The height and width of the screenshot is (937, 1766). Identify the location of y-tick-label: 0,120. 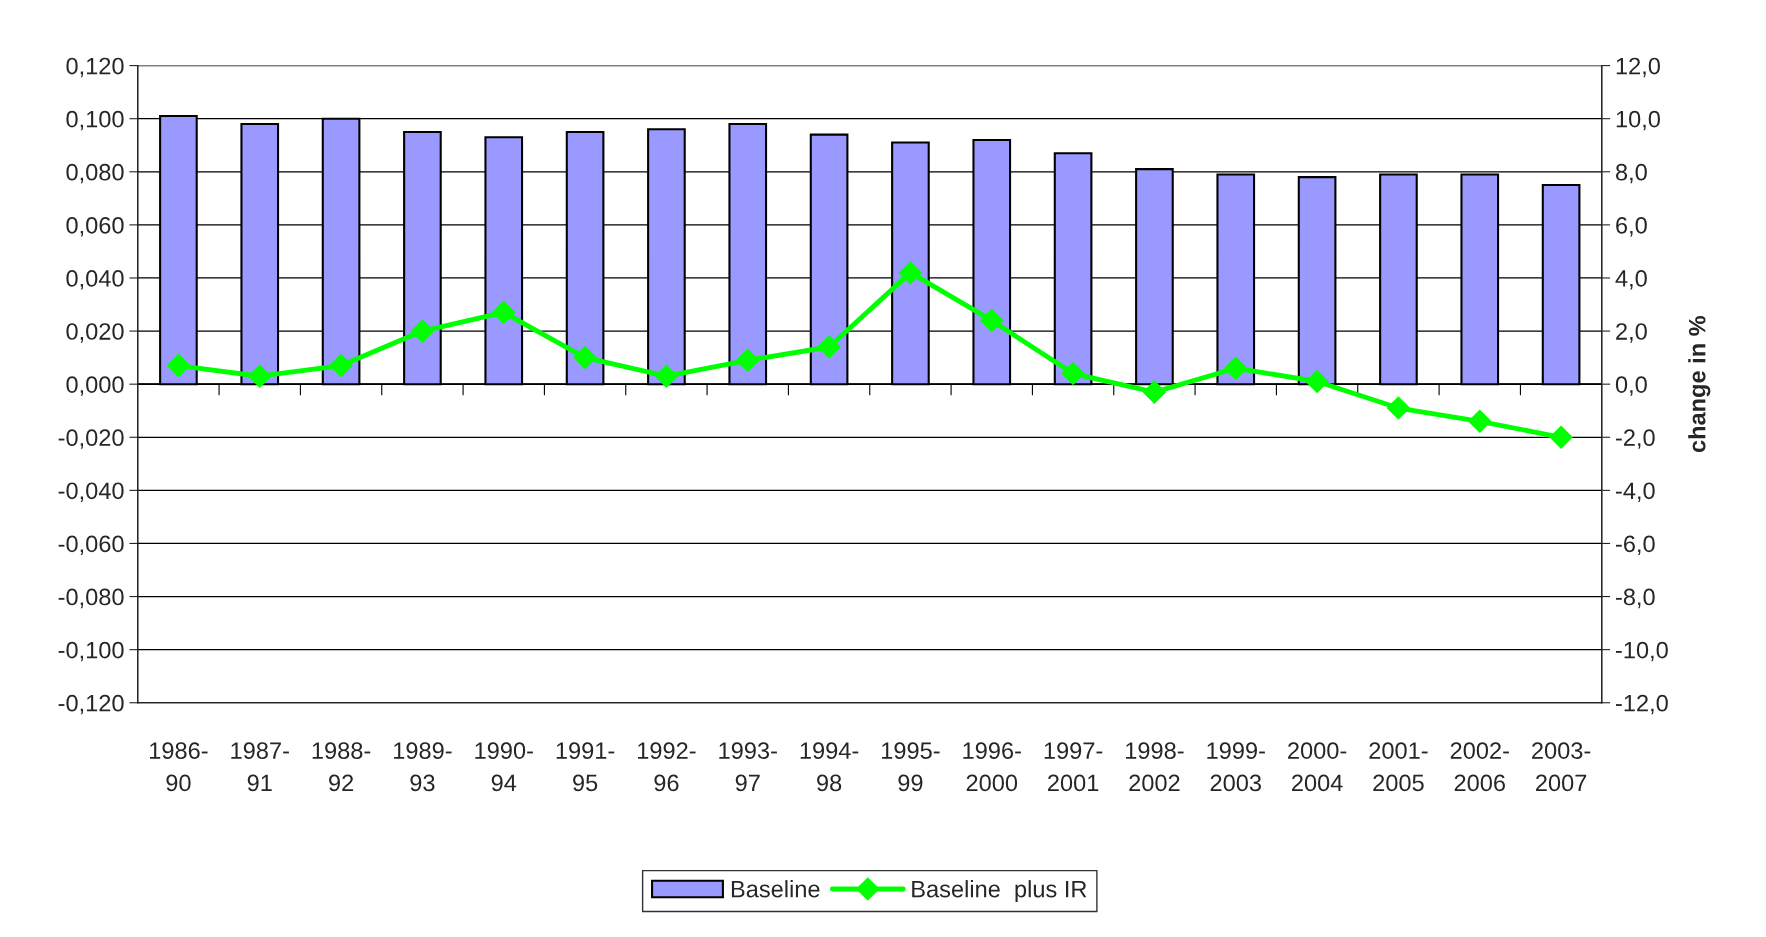
(95, 67).